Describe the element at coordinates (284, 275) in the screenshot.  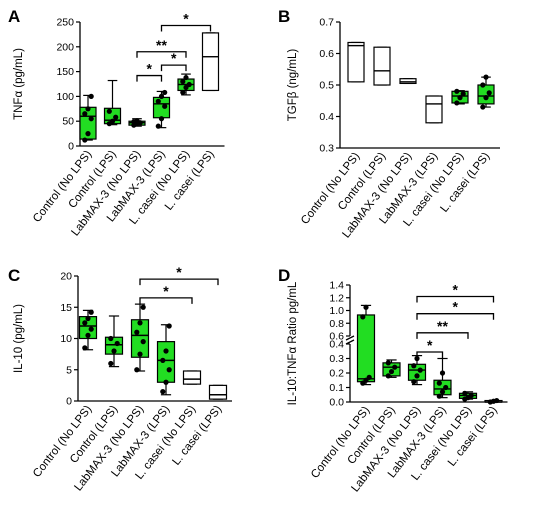
I see `panel-letter: D` at that location.